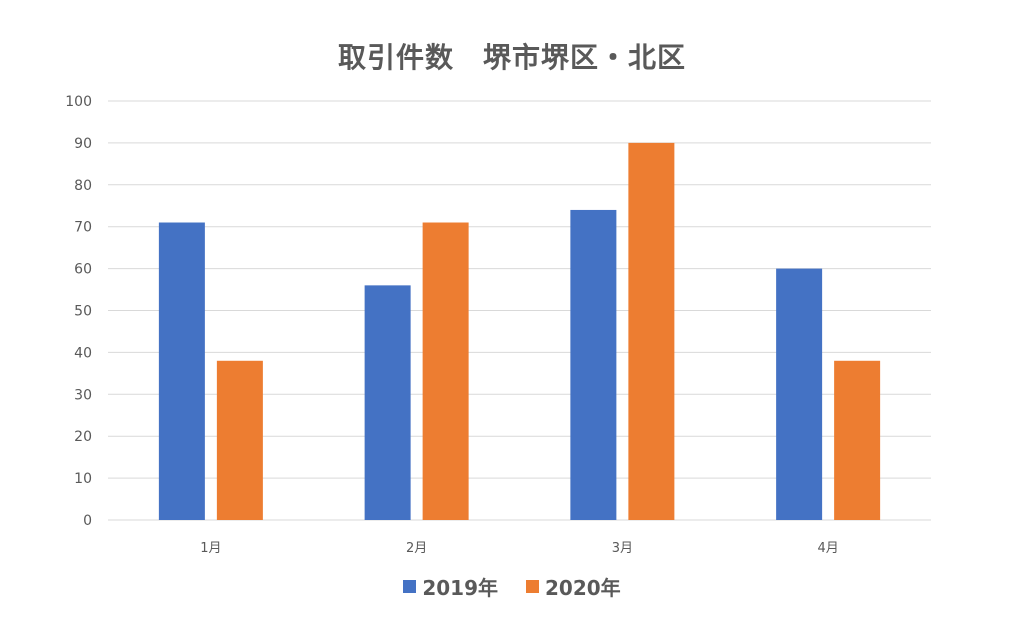 This screenshot has width=1024, height=629. I want to click on legend-label-2019: 2019年, so click(460, 588).